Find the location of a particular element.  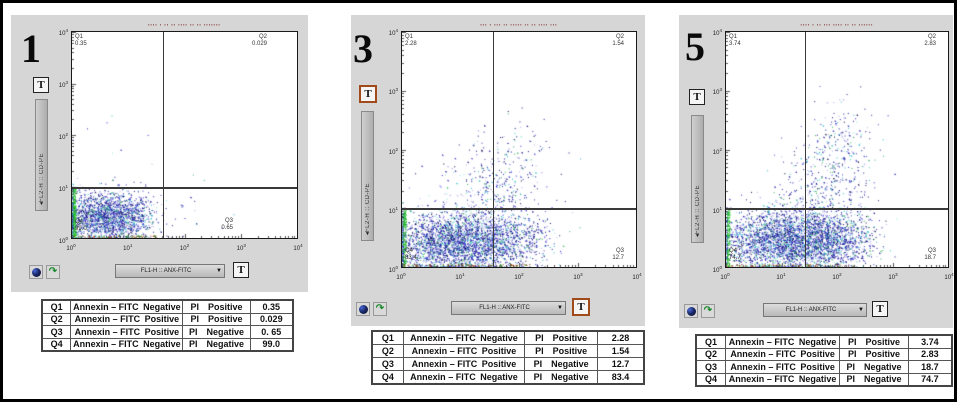

plot-toolbar-icons: ↷ is located at coordinates (371, 309).